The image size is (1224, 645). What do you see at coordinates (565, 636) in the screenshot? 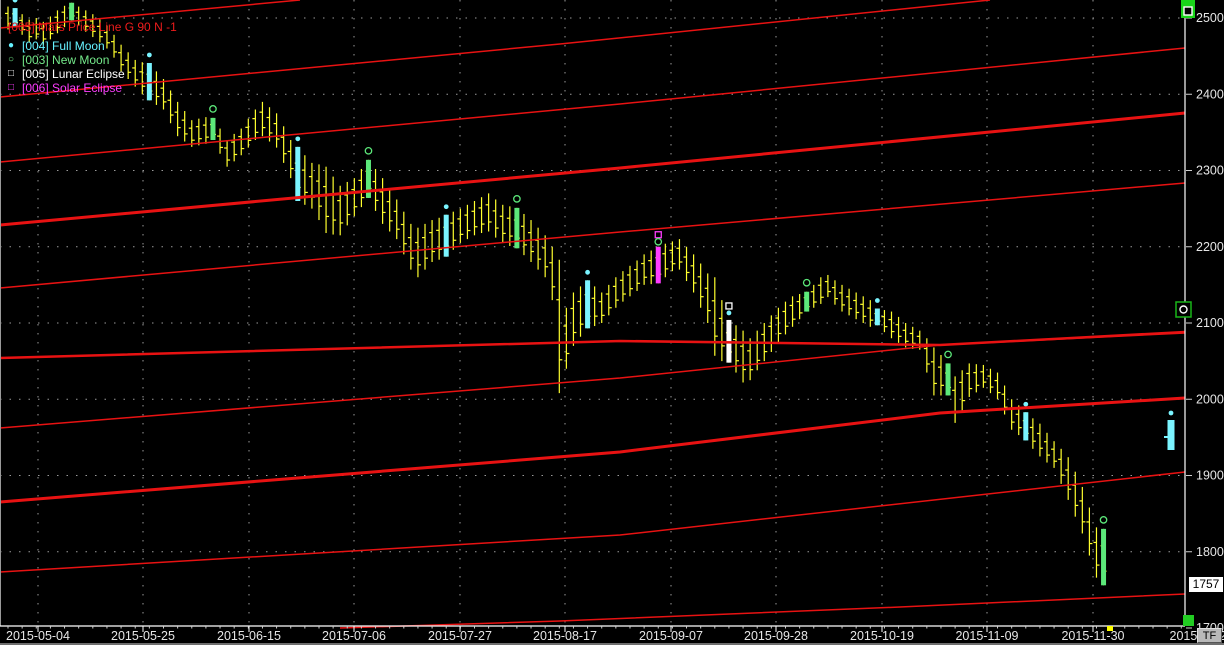
I see `x-axis-label: 2015-08-17` at bounding box center [565, 636].